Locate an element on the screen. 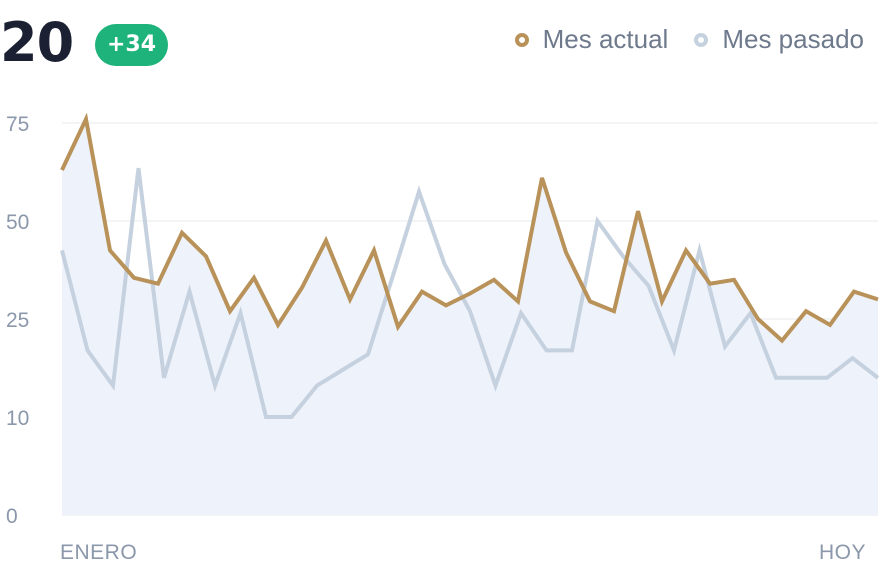 The width and height of the screenshot is (880, 572). delta-badge: +34 is located at coordinates (132, 45).